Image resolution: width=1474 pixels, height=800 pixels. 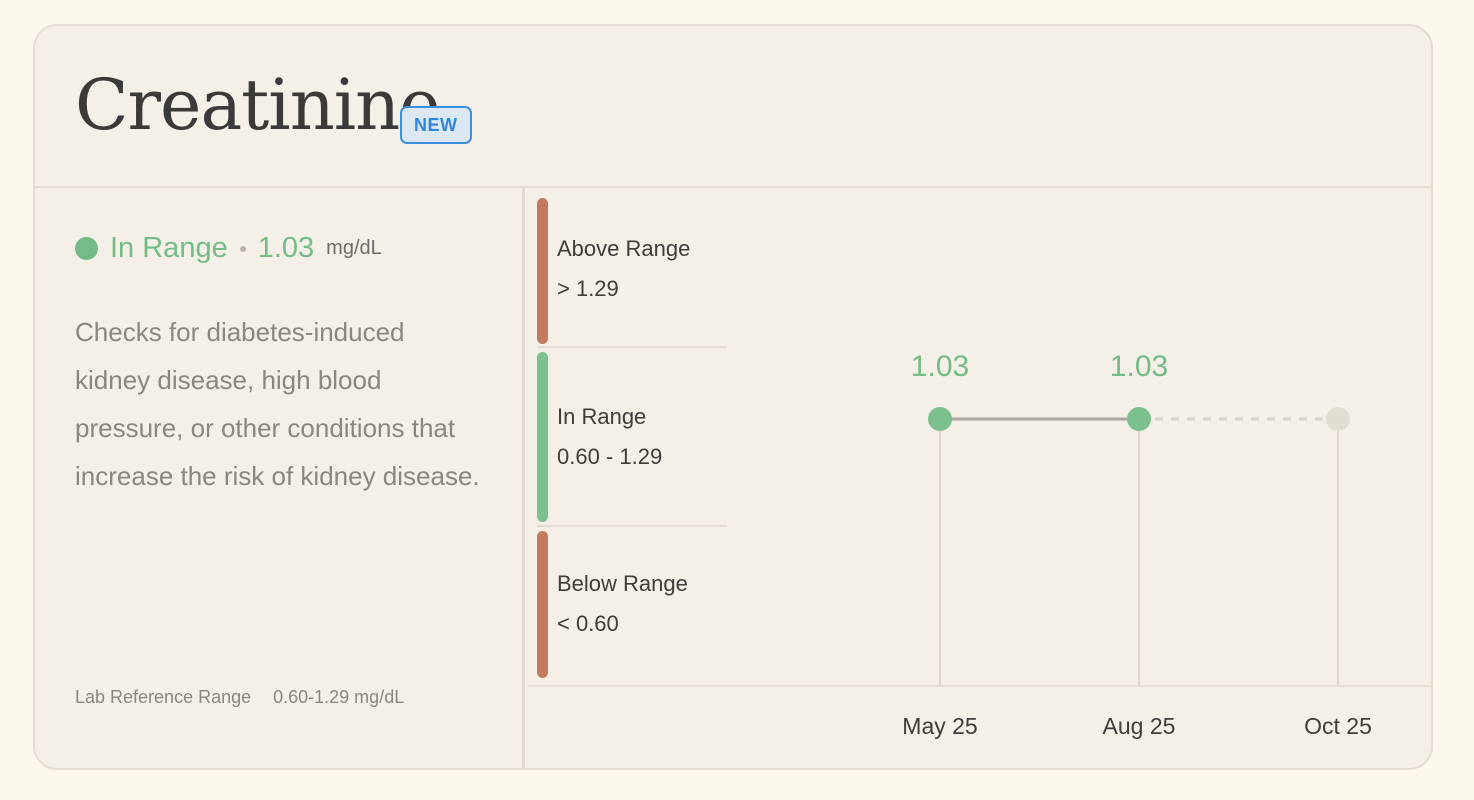 I want to click on lab-reference-range: Lab Reference Range 0.60-1.29 mg/dL, so click(x=239, y=697).